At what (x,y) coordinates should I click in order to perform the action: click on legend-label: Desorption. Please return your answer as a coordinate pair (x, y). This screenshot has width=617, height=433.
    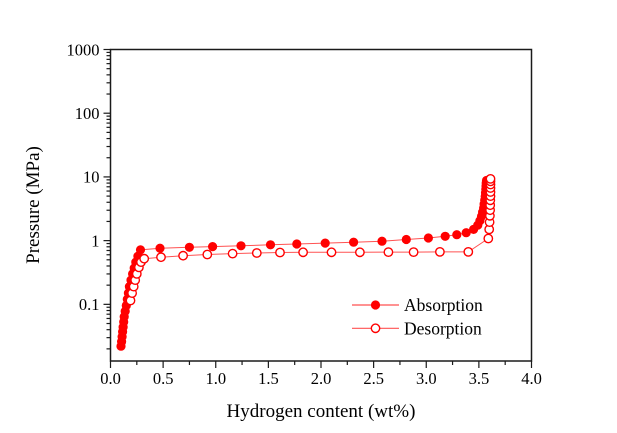
    Looking at the image, I should click on (443, 328).